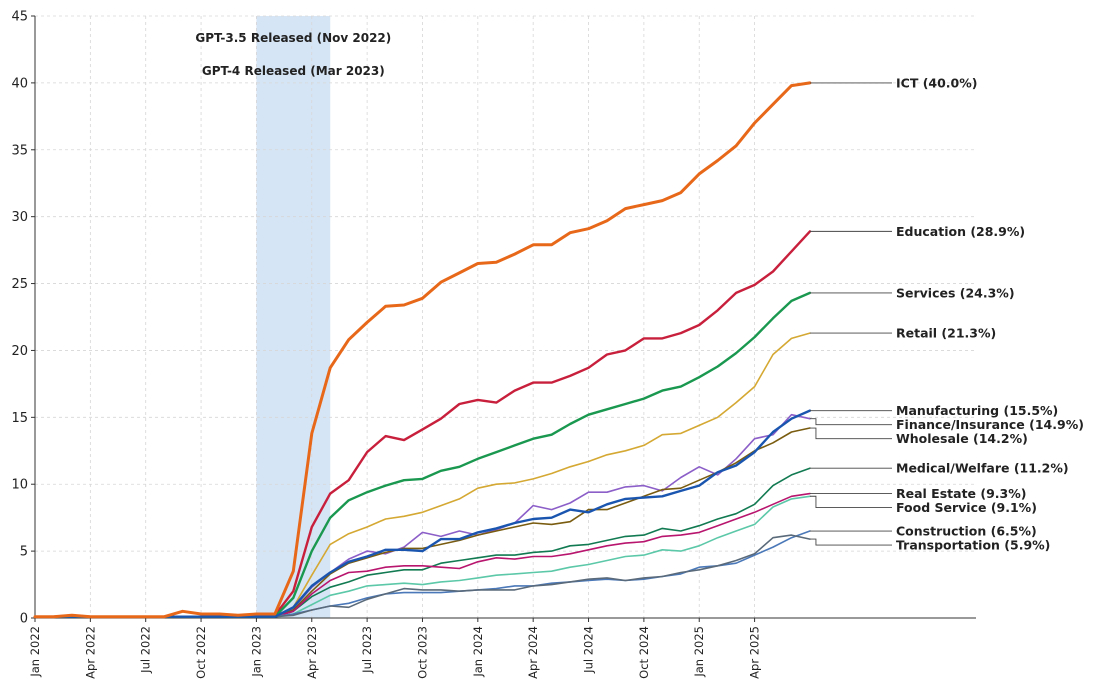 The width and height of the screenshot is (1100, 692). Describe the element at coordinates (19, 485) in the screenshot. I see `y-tick-label: 10` at that location.